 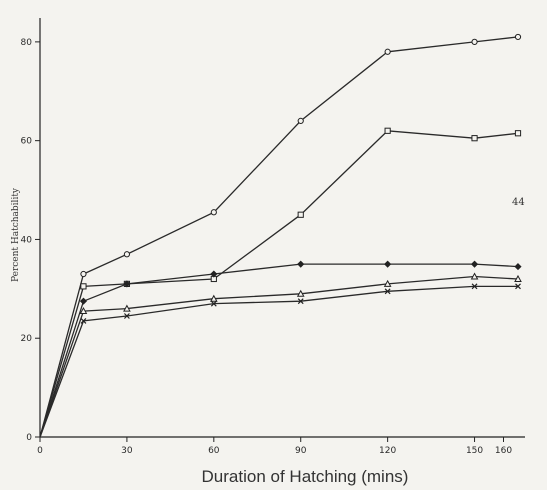 What do you see at coordinates (27, 339) in the screenshot?
I see `y-tick-label: 20` at bounding box center [27, 339].